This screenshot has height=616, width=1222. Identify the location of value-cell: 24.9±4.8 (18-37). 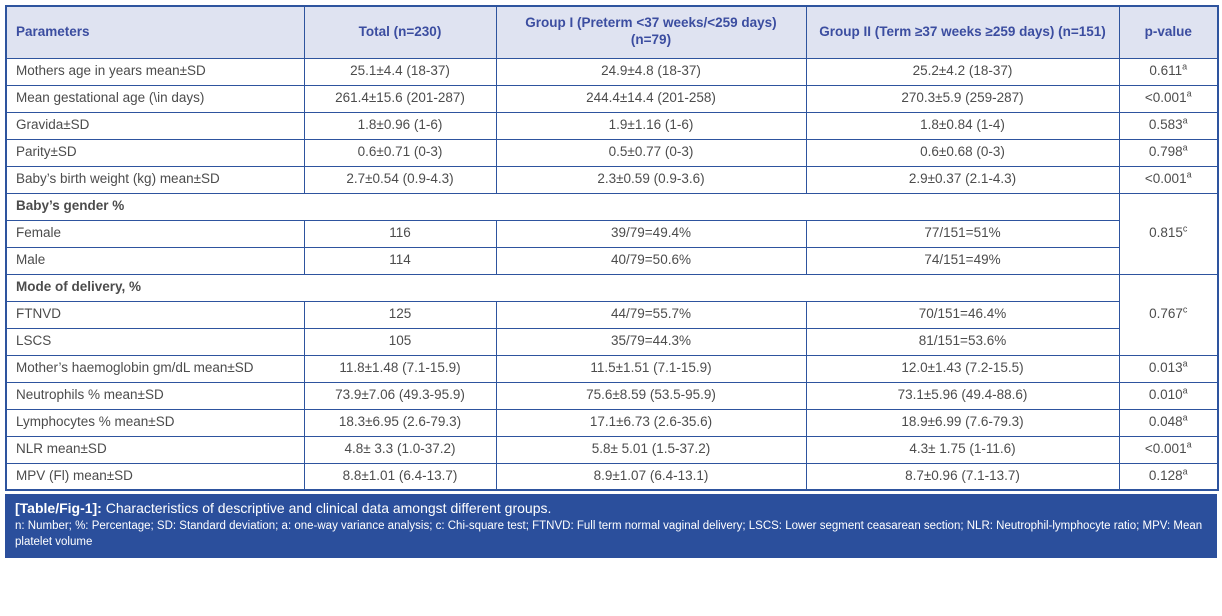
(651, 71).